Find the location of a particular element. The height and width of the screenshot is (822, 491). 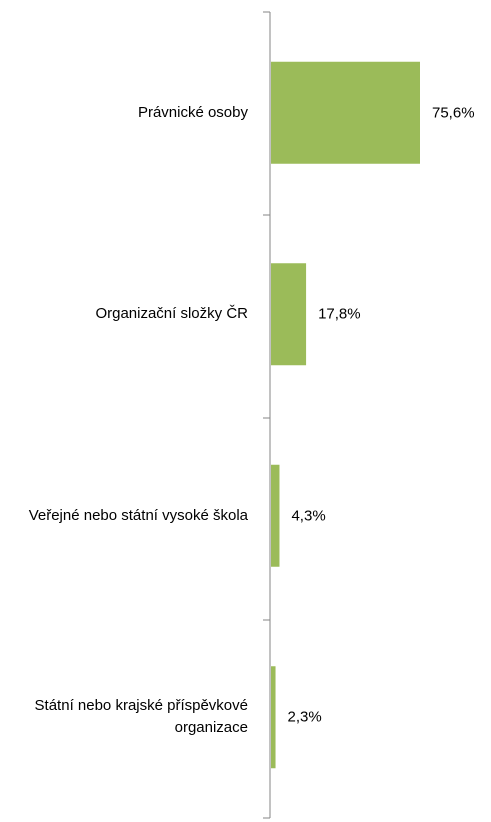

category-label: Veřejné nebo státní vysoké škola is located at coordinates (138, 515).